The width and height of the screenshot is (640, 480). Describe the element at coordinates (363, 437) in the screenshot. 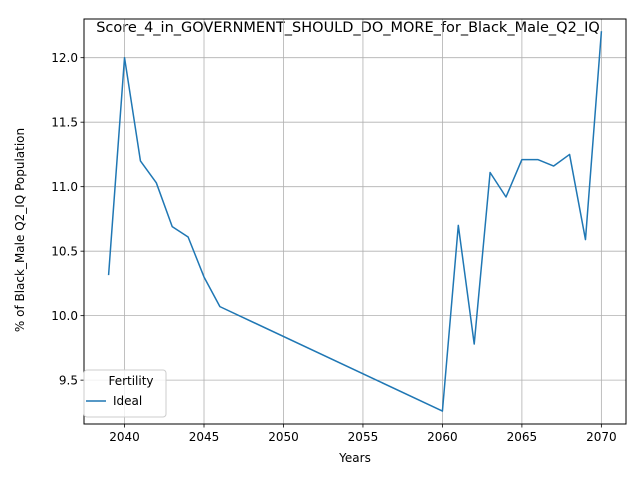

I see `x-tick-label: 2055` at that location.